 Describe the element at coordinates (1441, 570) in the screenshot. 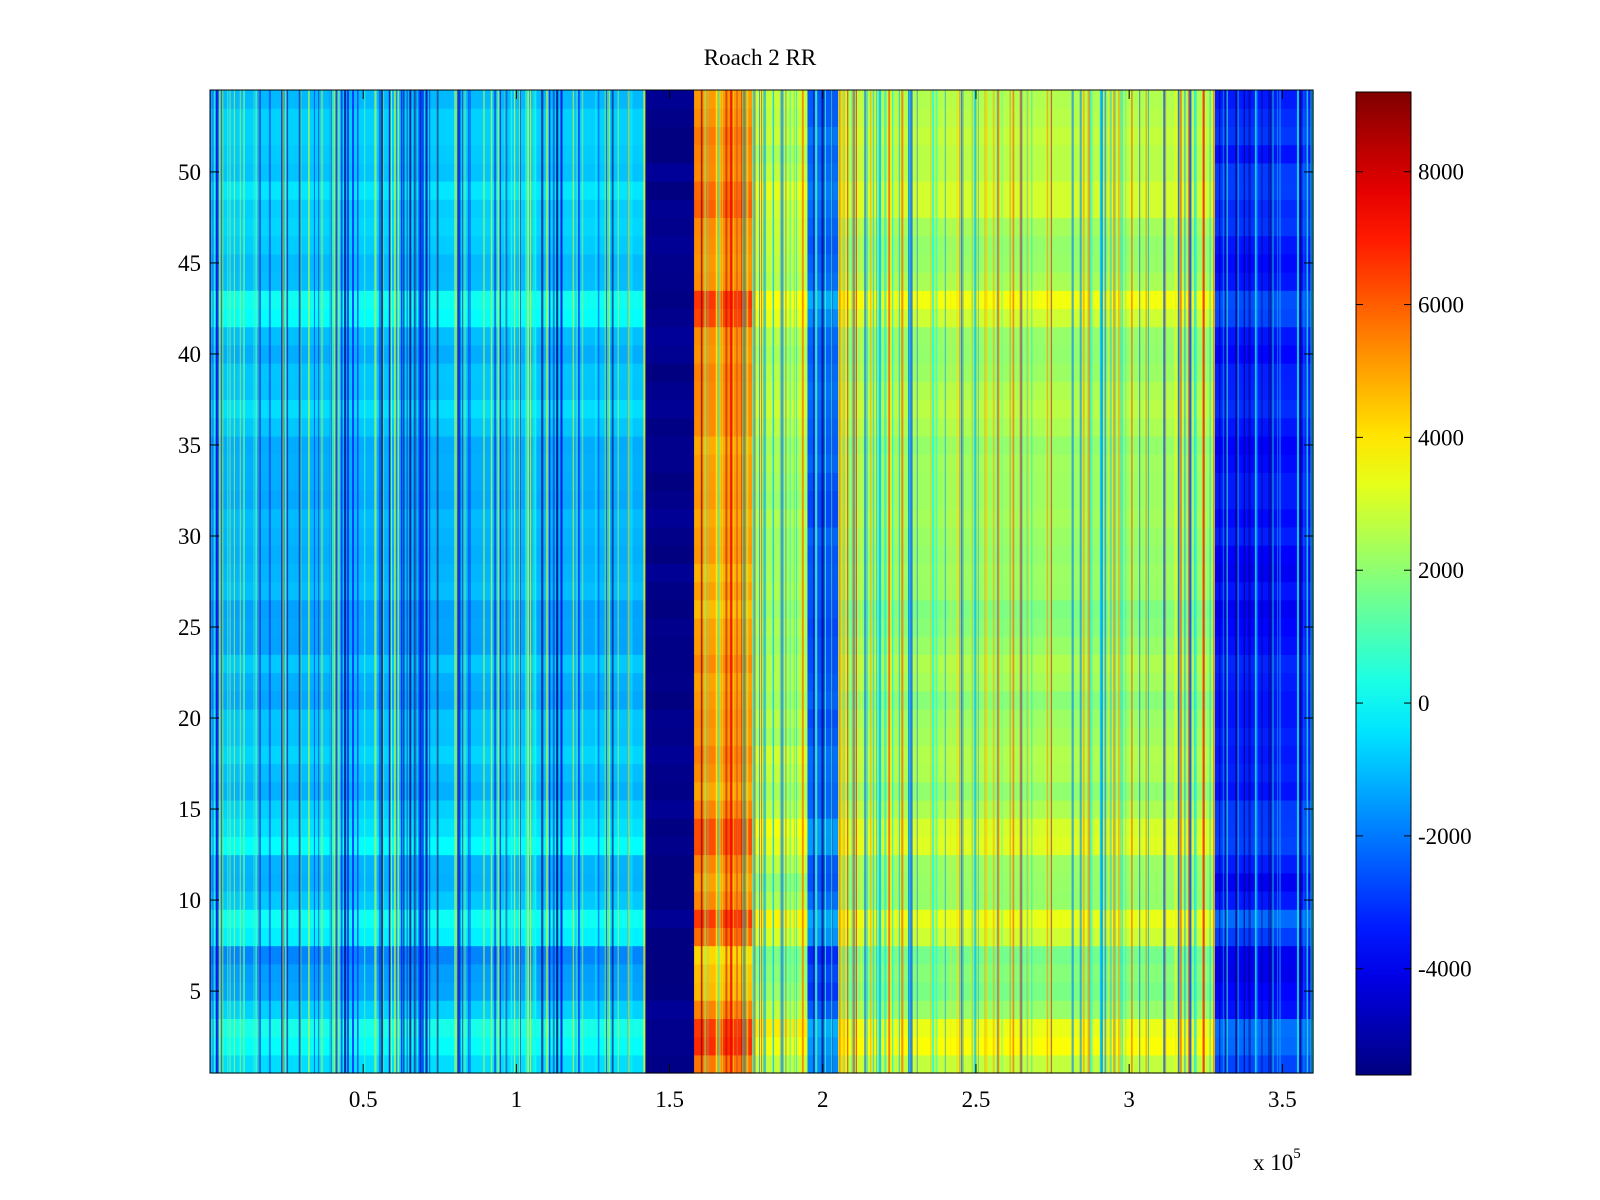

I see `colorbar-tick-label: 2000` at that location.